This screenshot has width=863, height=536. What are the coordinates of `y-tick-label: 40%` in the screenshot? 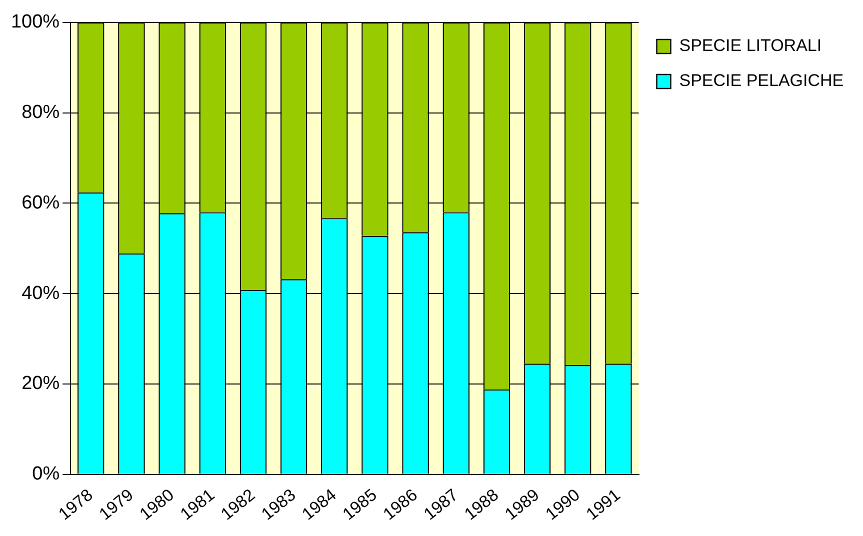 It's located at (41, 293).